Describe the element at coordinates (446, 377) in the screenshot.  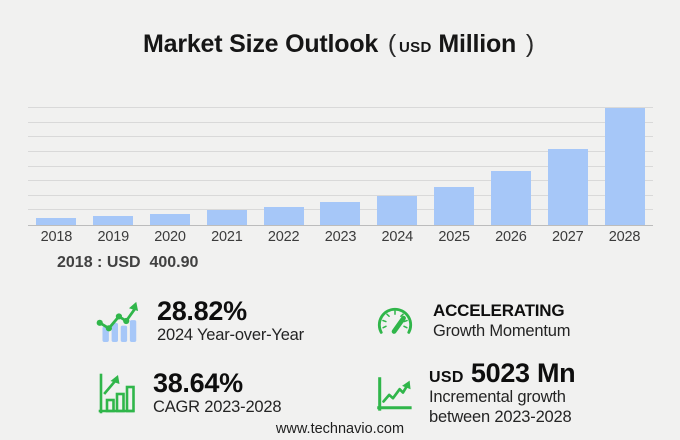
I see `stat-incremental-currency: USD` at that location.